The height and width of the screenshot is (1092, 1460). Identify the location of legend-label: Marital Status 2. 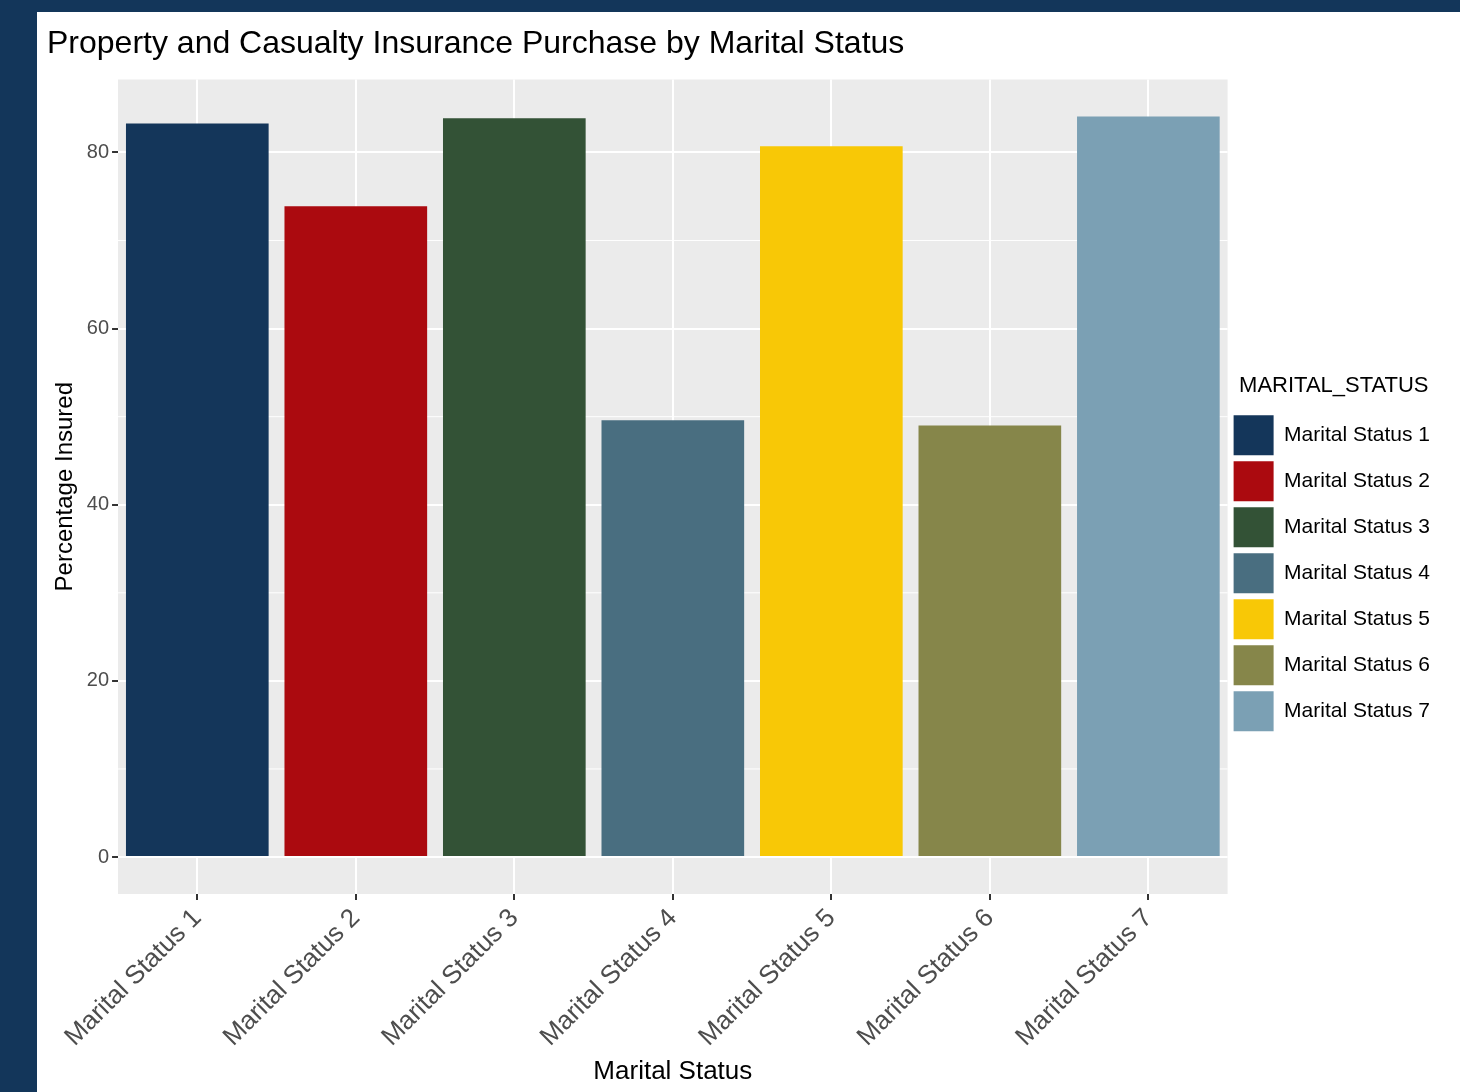
(1357, 479).